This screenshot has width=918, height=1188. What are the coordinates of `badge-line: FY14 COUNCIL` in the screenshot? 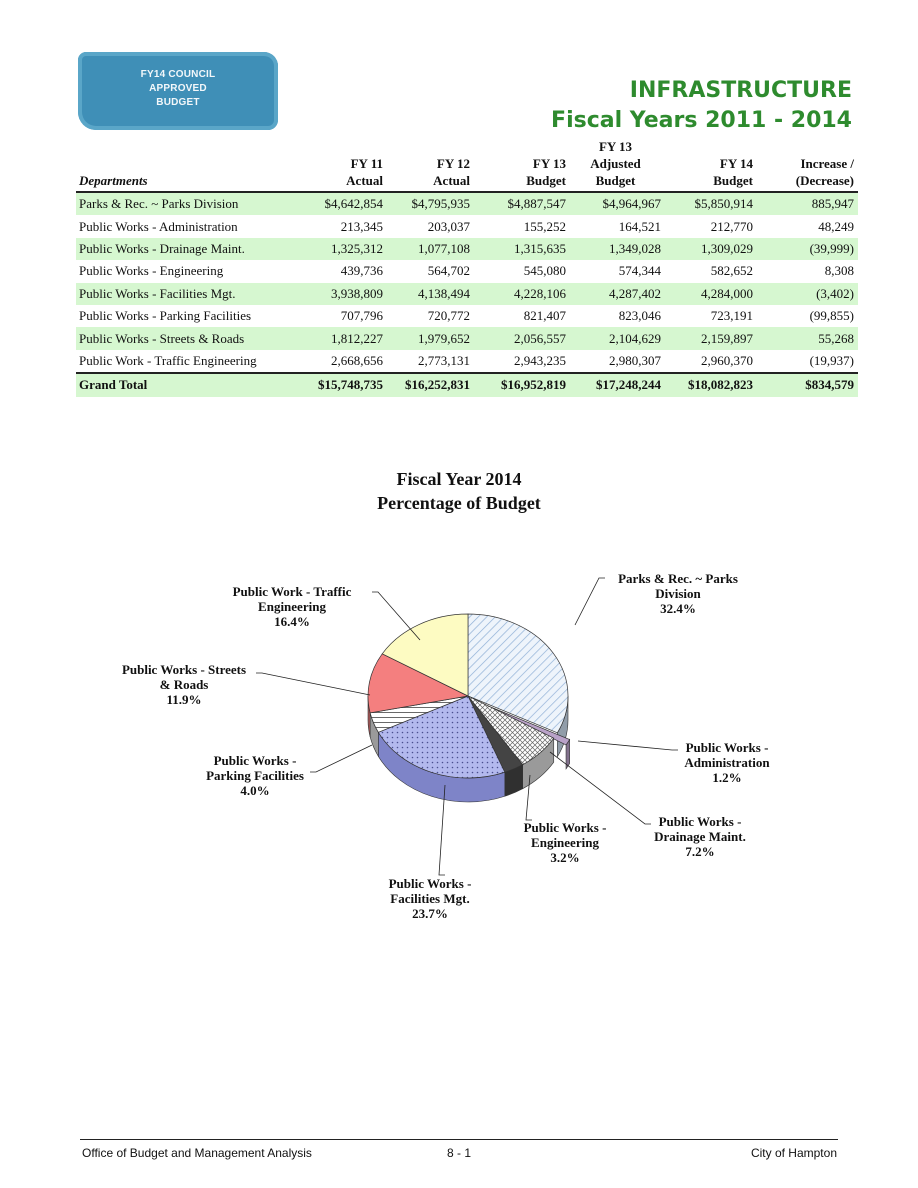 It's located at (178, 74).